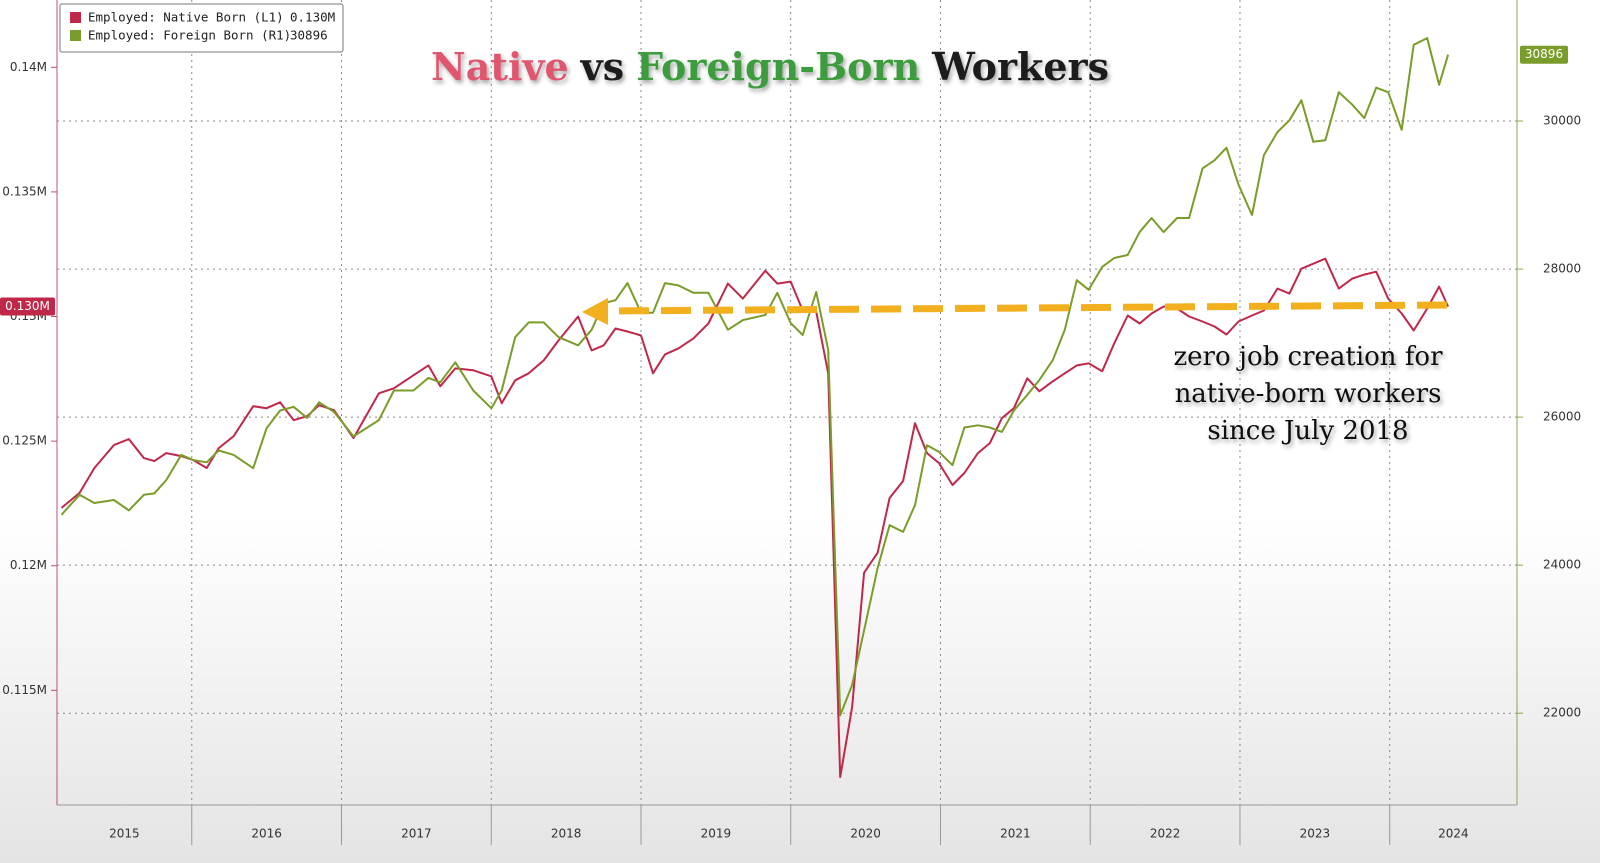  Describe the element at coordinates (1307, 431) in the screenshot. I see `annotation-line: since July 2018` at that location.